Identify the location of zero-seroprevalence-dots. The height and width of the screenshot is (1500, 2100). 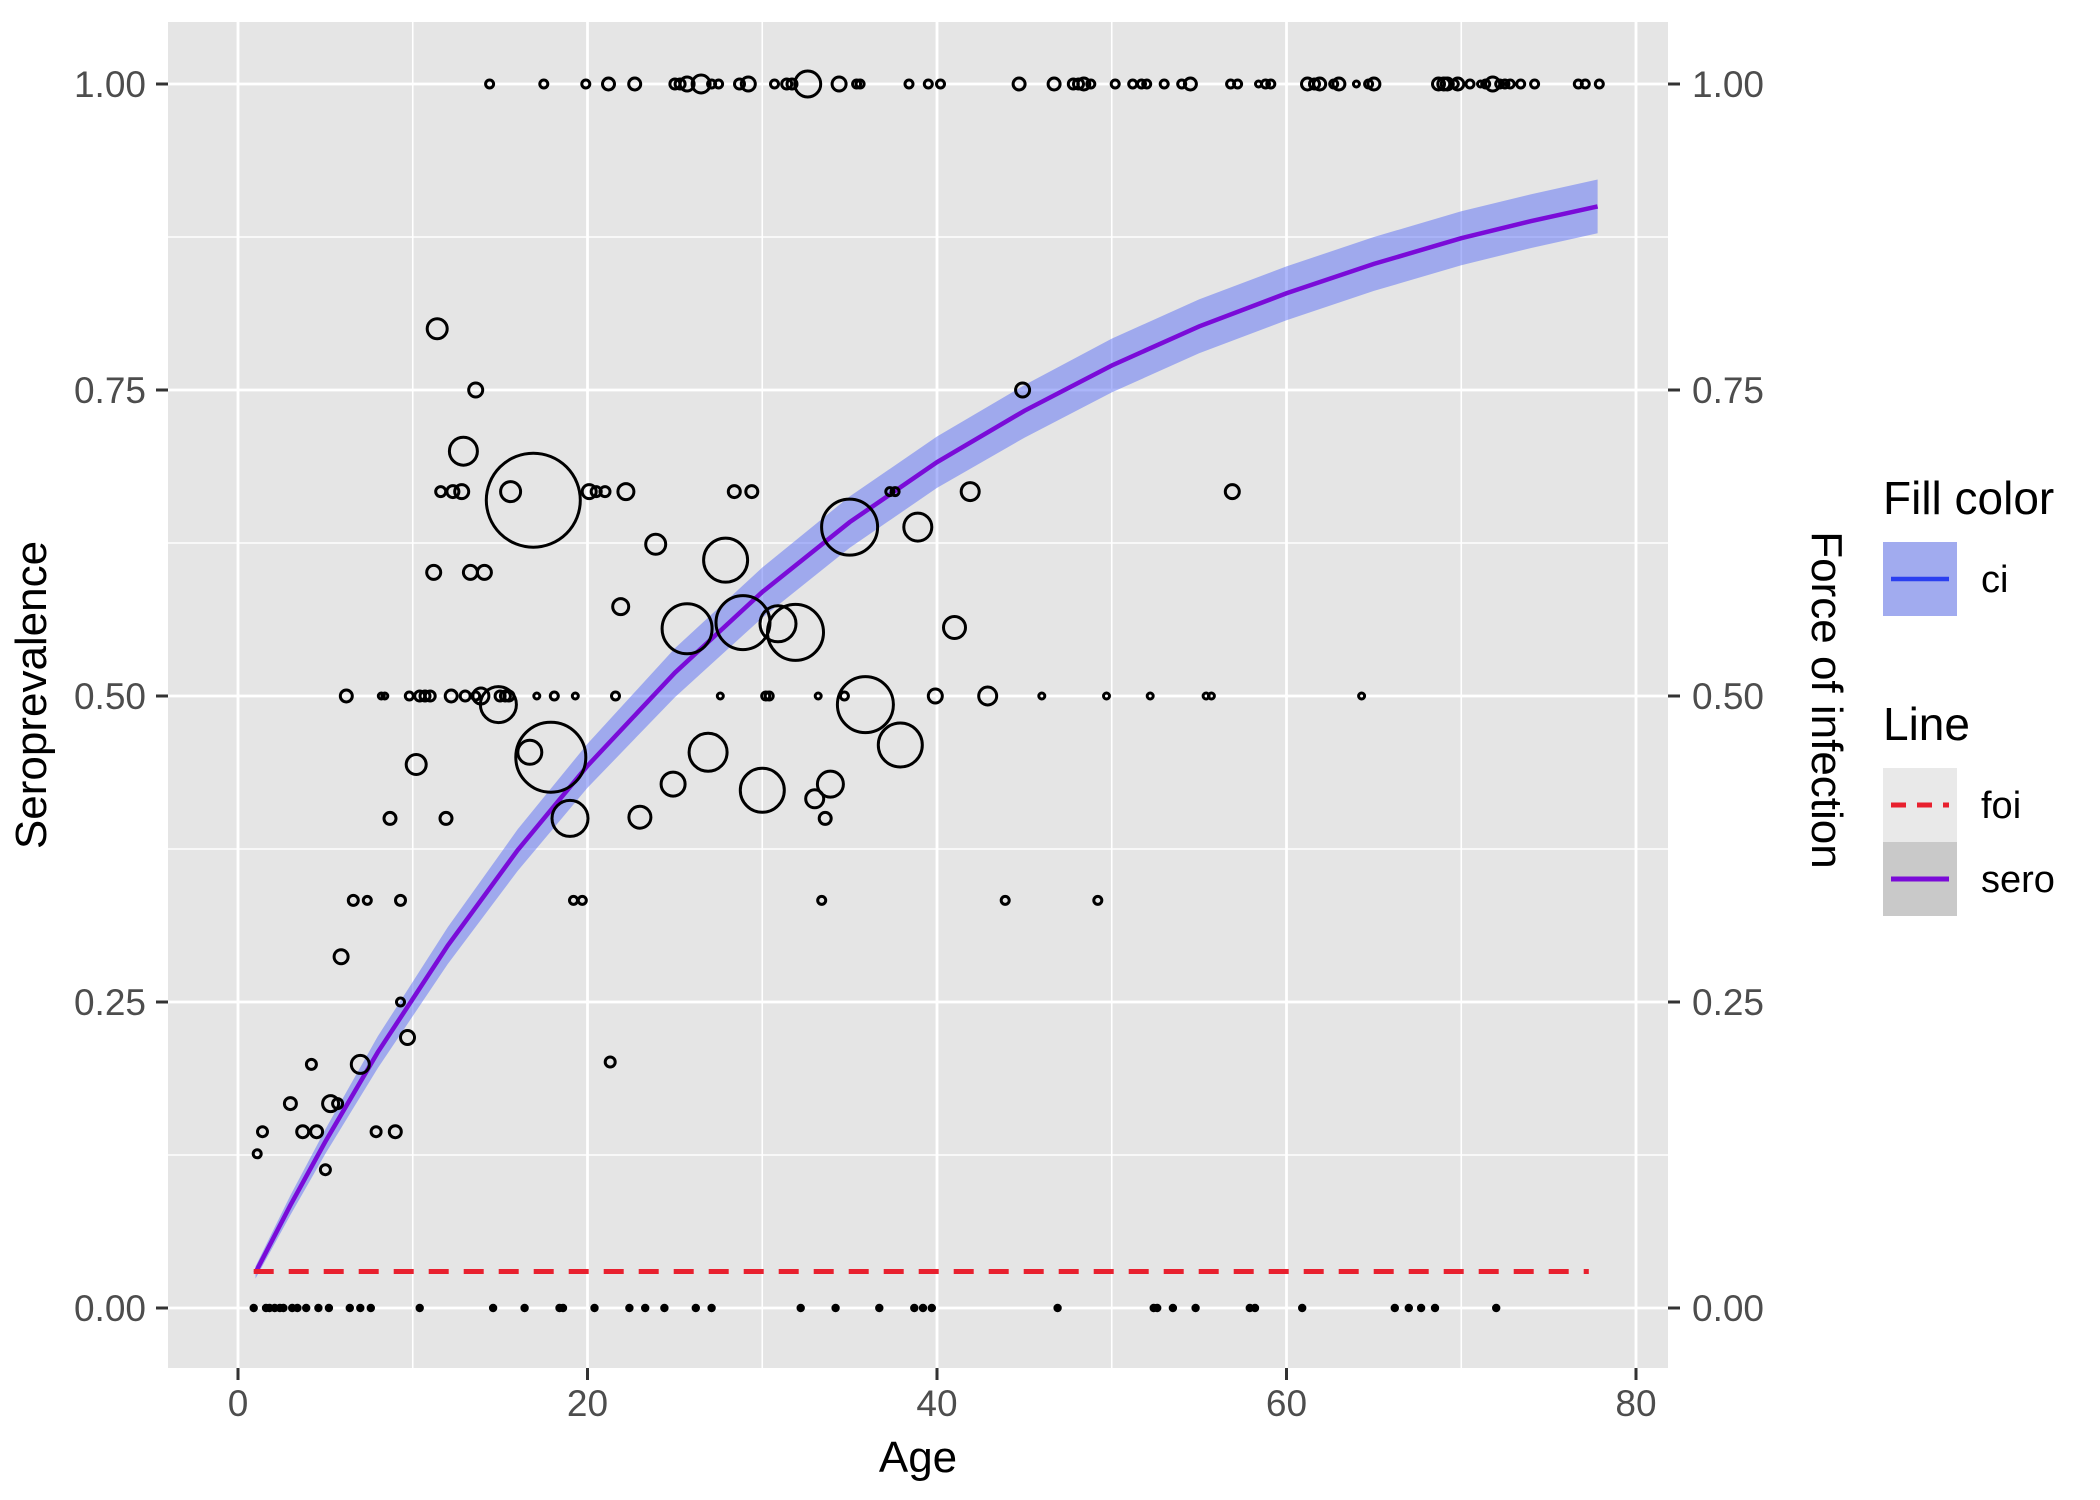
(875, 1308).